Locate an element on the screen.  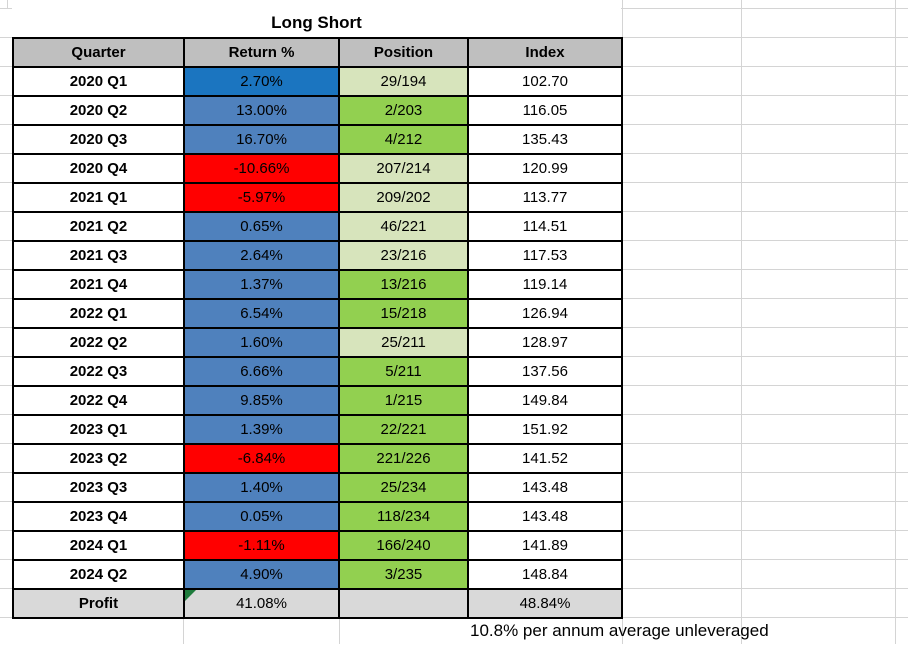
per-annum-note: 10.8% per annum average unleveraged is located at coordinates (619, 630).